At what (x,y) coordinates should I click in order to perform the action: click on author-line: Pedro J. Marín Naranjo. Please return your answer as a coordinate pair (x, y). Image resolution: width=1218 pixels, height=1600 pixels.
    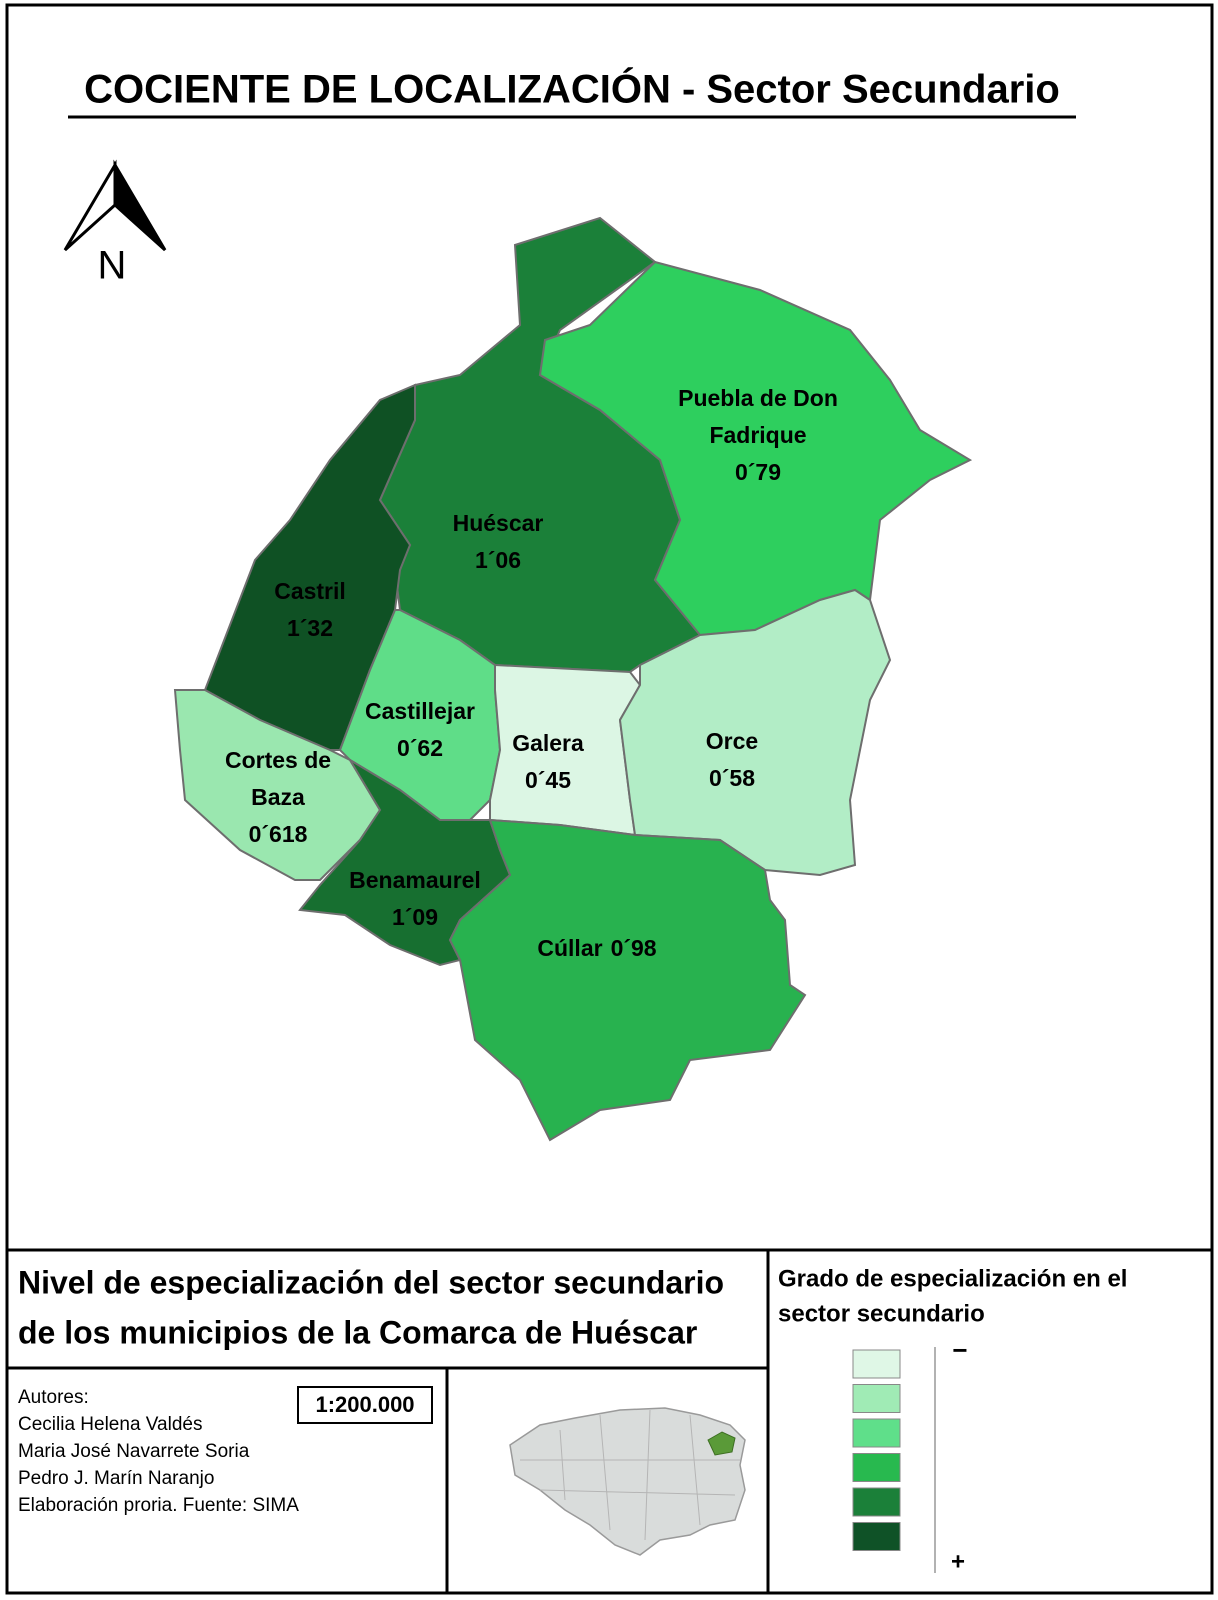
    Looking at the image, I should click on (116, 1478).